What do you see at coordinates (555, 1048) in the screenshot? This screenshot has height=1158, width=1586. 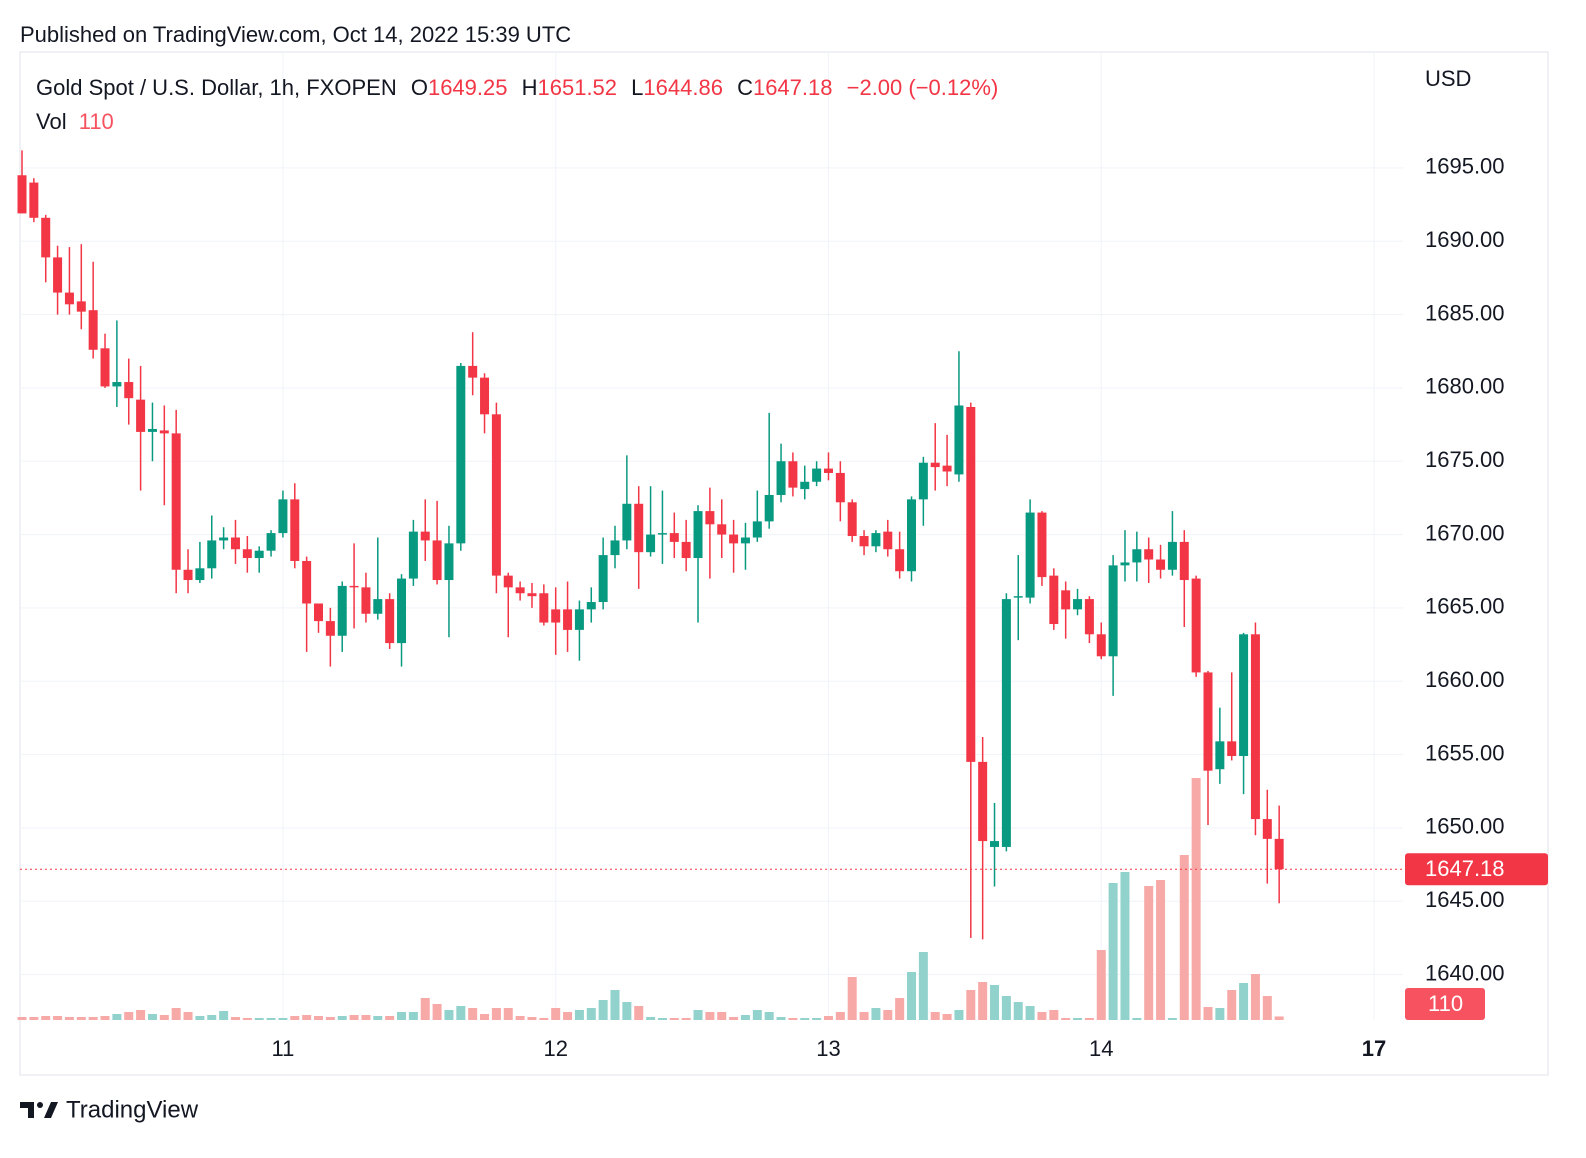 I see `x-tick-label: 12` at bounding box center [555, 1048].